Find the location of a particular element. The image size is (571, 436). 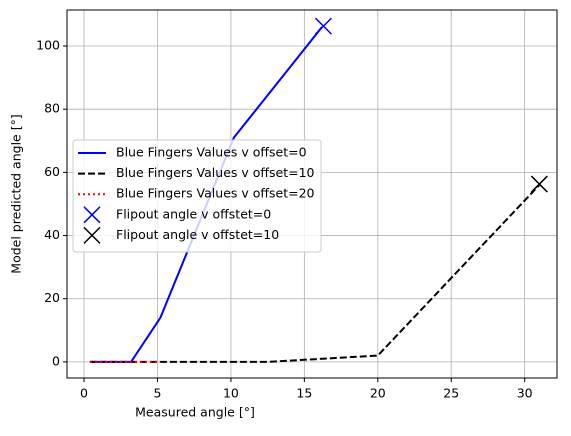

x-axis-label: Measured angle [°] is located at coordinates (195, 412).